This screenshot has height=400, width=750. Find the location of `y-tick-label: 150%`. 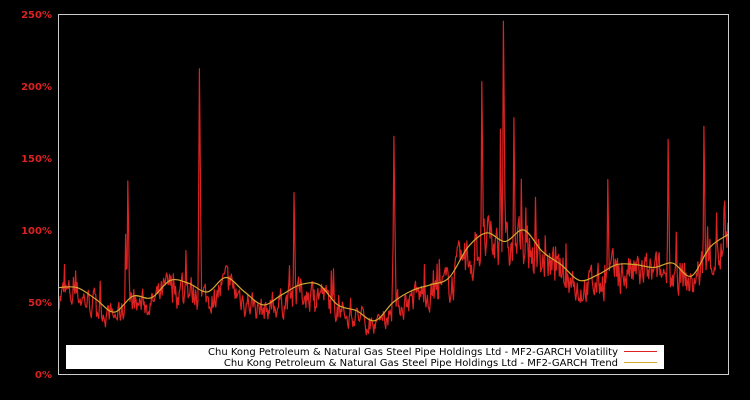

y-tick-label: 150% is located at coordinates (36, 159).